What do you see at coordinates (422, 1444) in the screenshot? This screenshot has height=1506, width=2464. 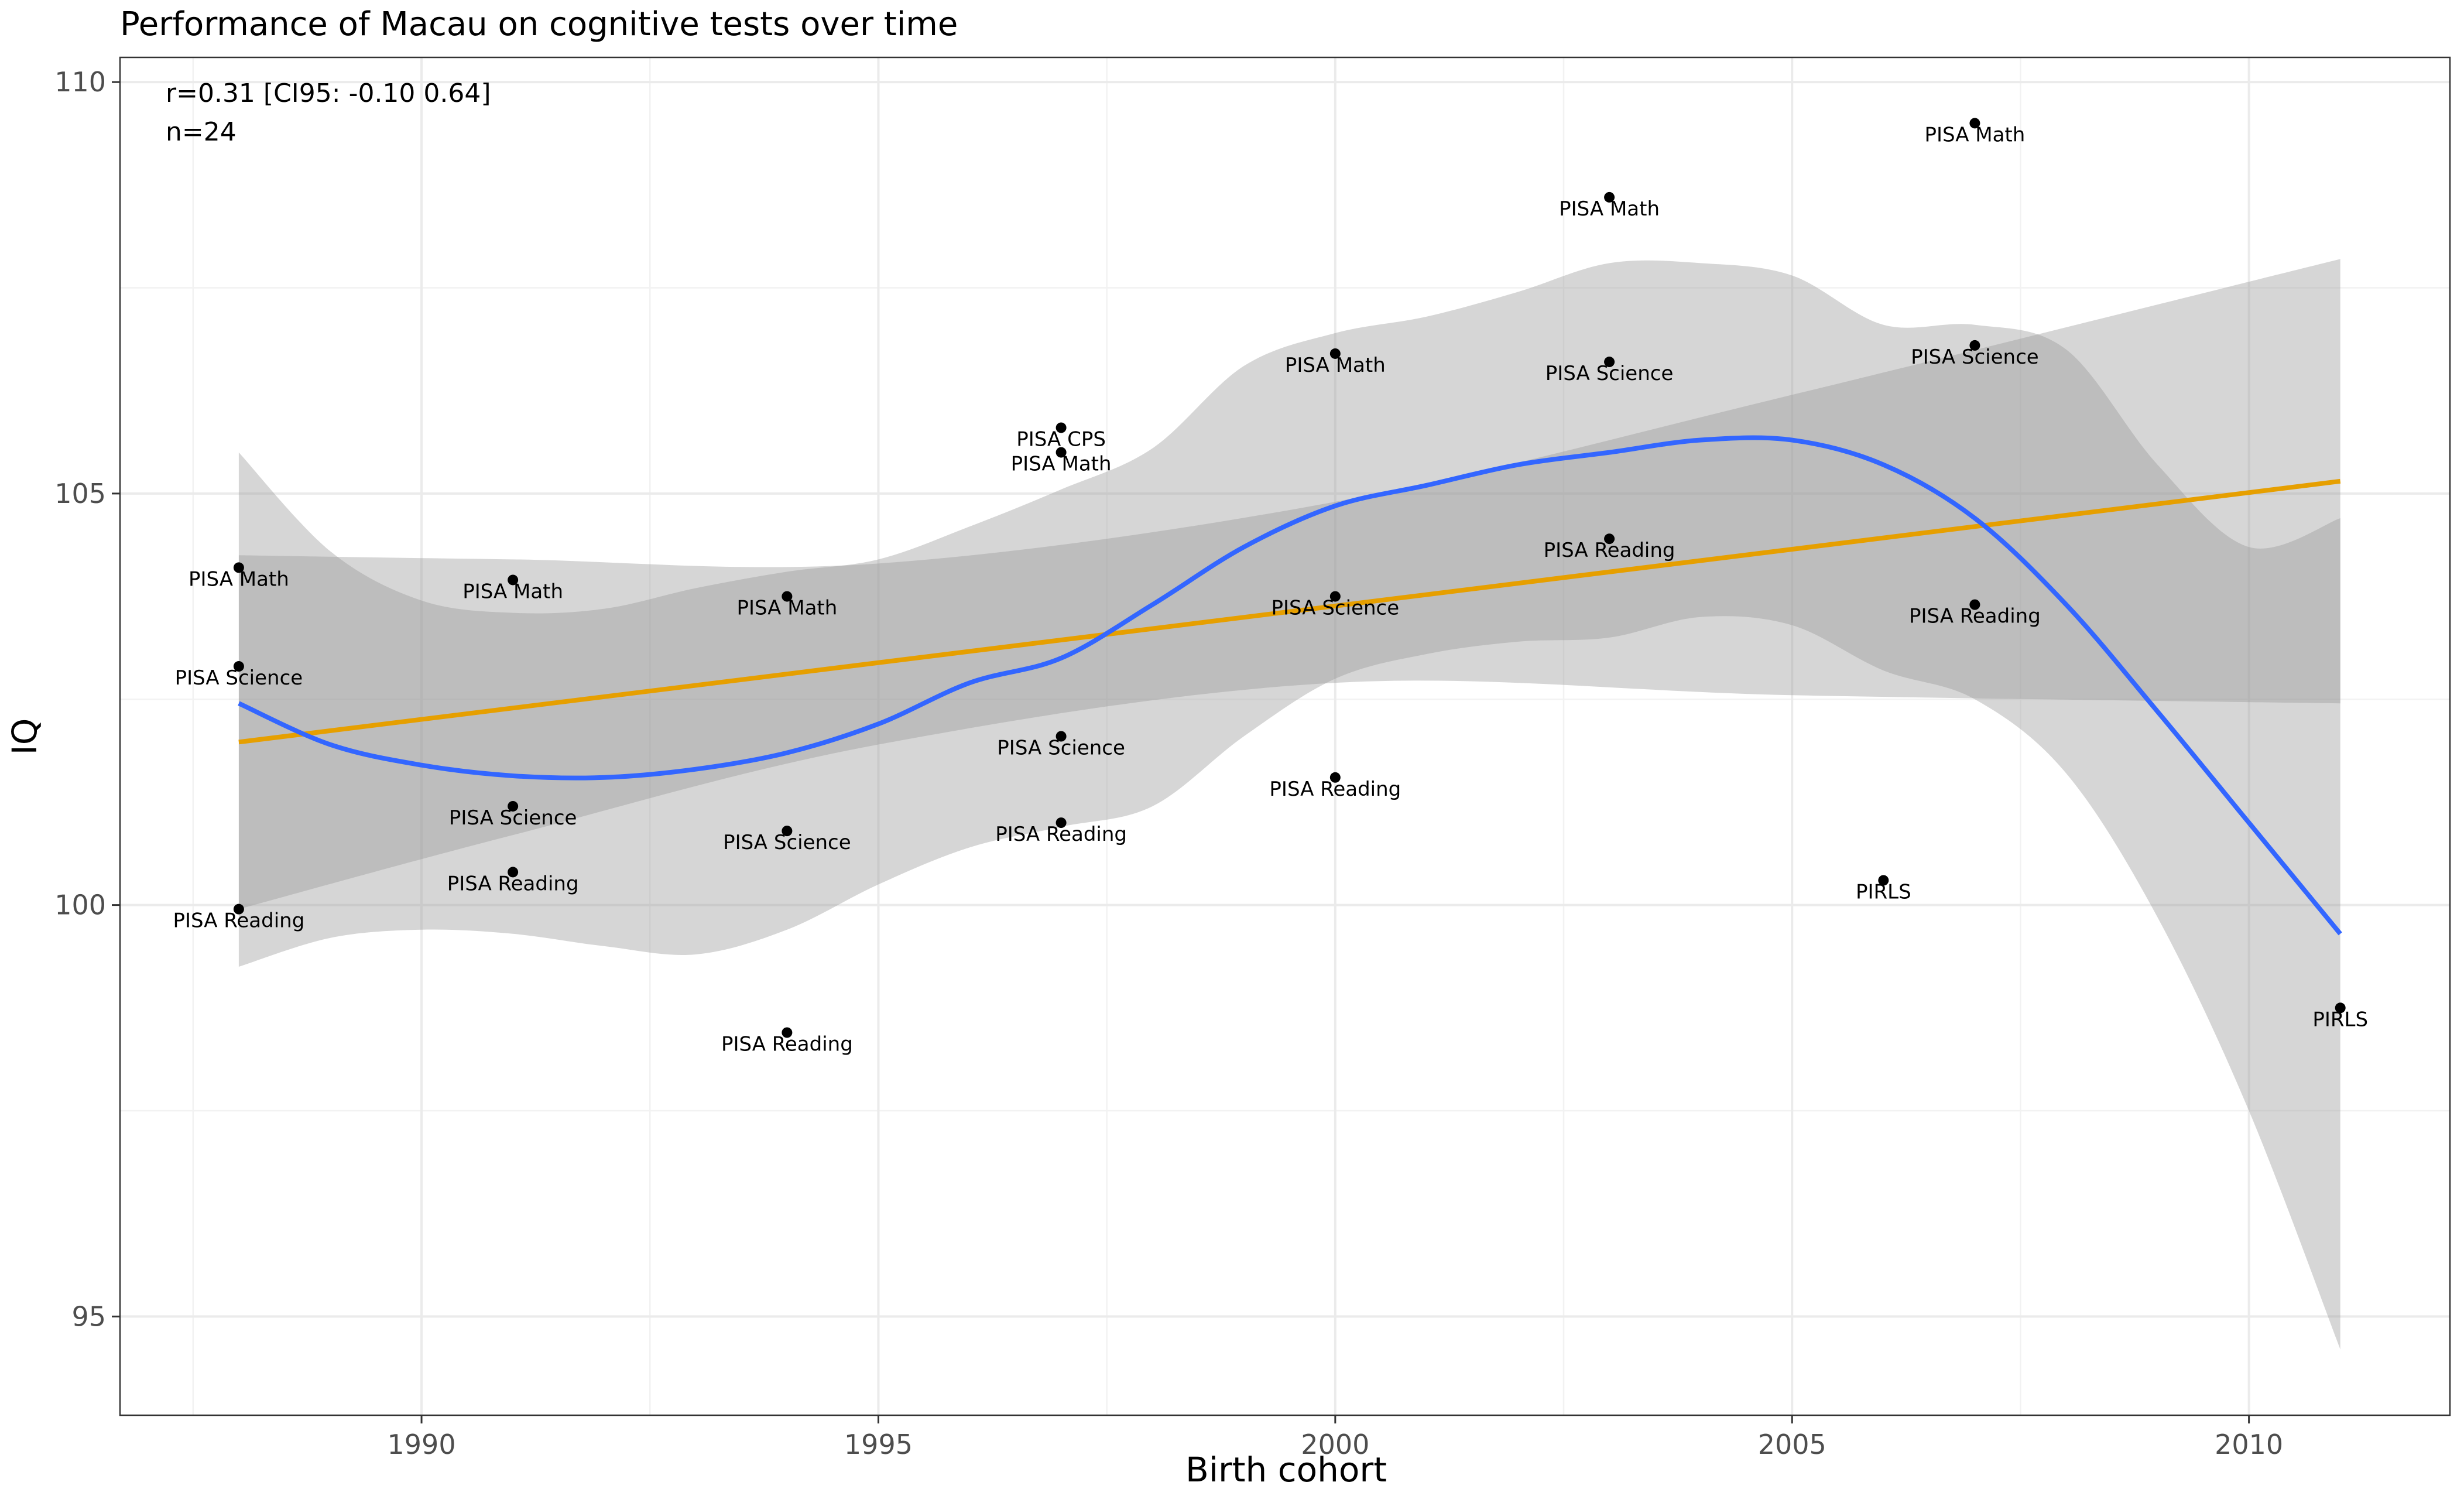 I see `x-tick-label: 1990` at bounding box center [422, 1444].